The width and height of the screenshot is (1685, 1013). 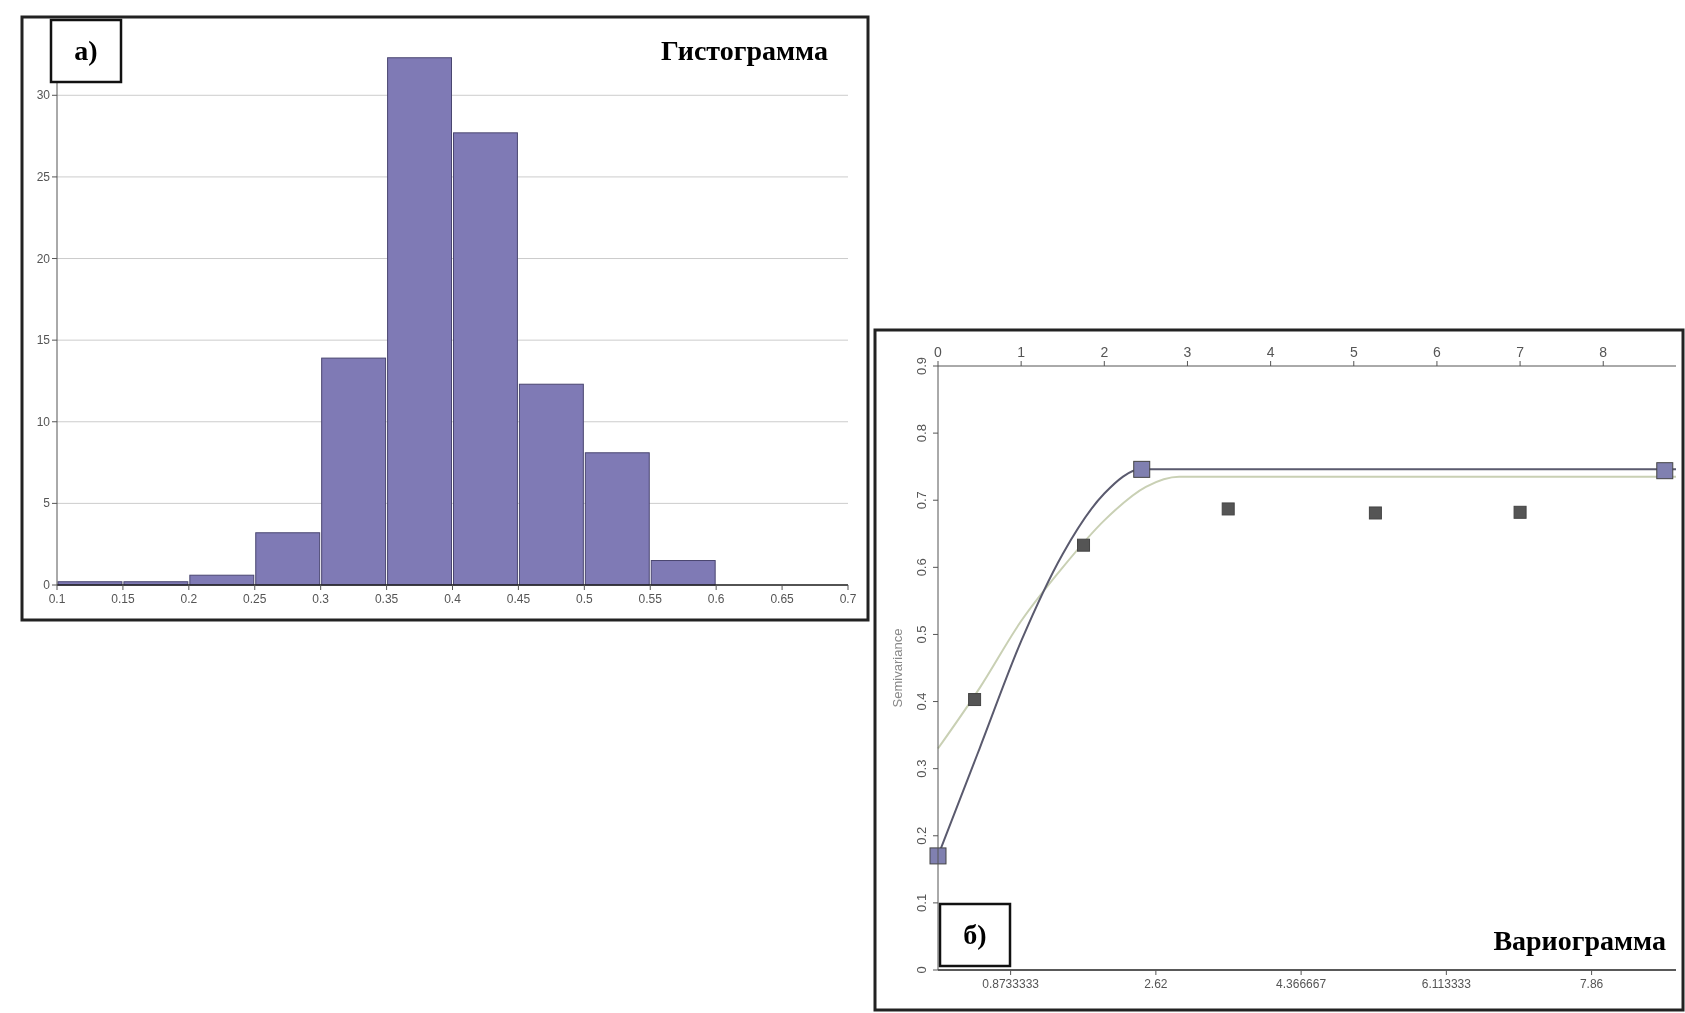 What do you see at coordinates (716, 599) in the screenshot?
I see `x-tick-label: 0.6` at bounding box center [716, 599].